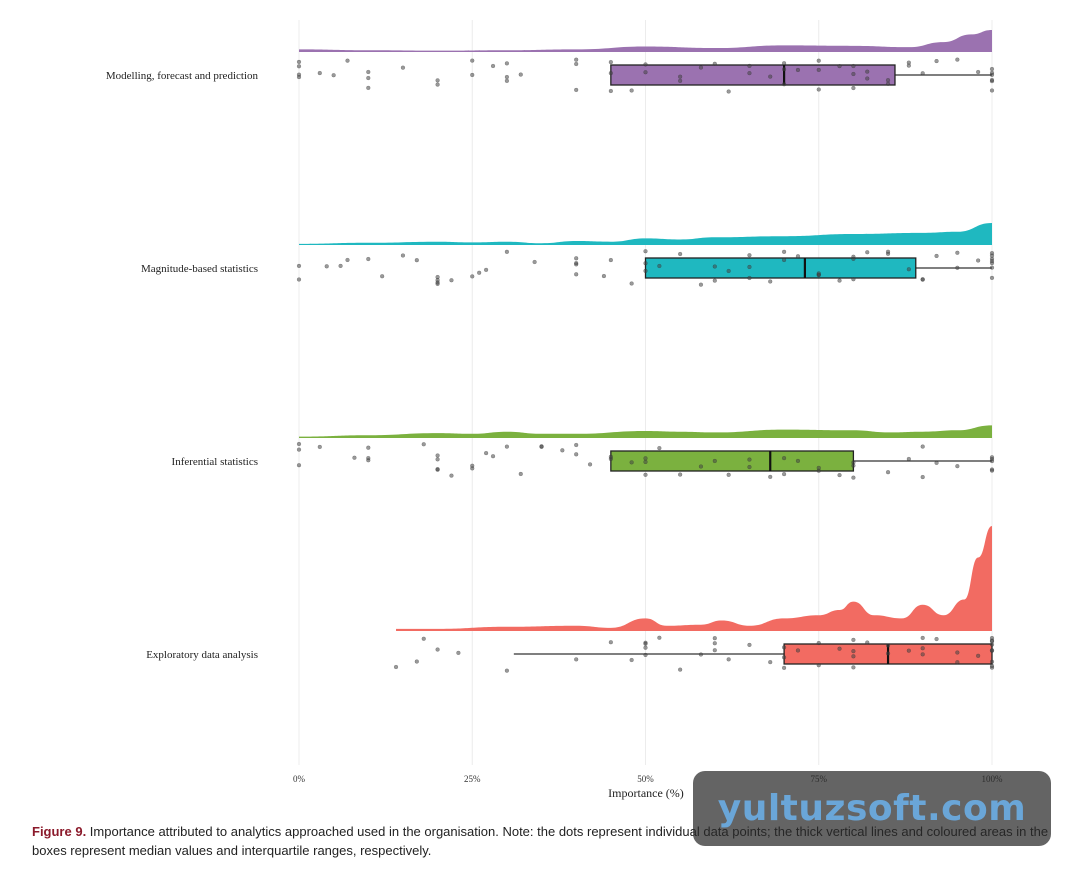 The width and height of the screenshot is (1080, 875). I want to click on group-1: Magnitude-based statistics, so click(568, 255).